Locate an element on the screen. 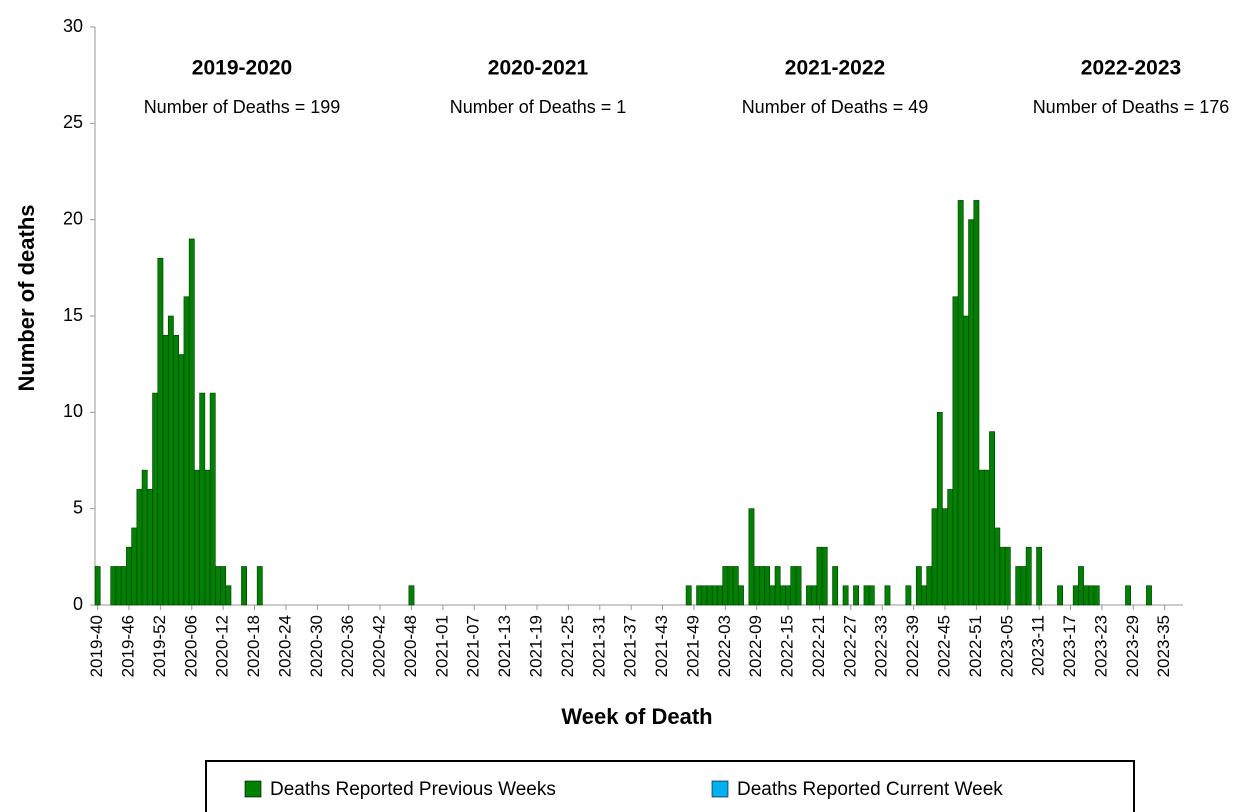 The height and width of the screenshot is (812, 1249). y-tick-label: 30 is located at coordinates (73, 26).